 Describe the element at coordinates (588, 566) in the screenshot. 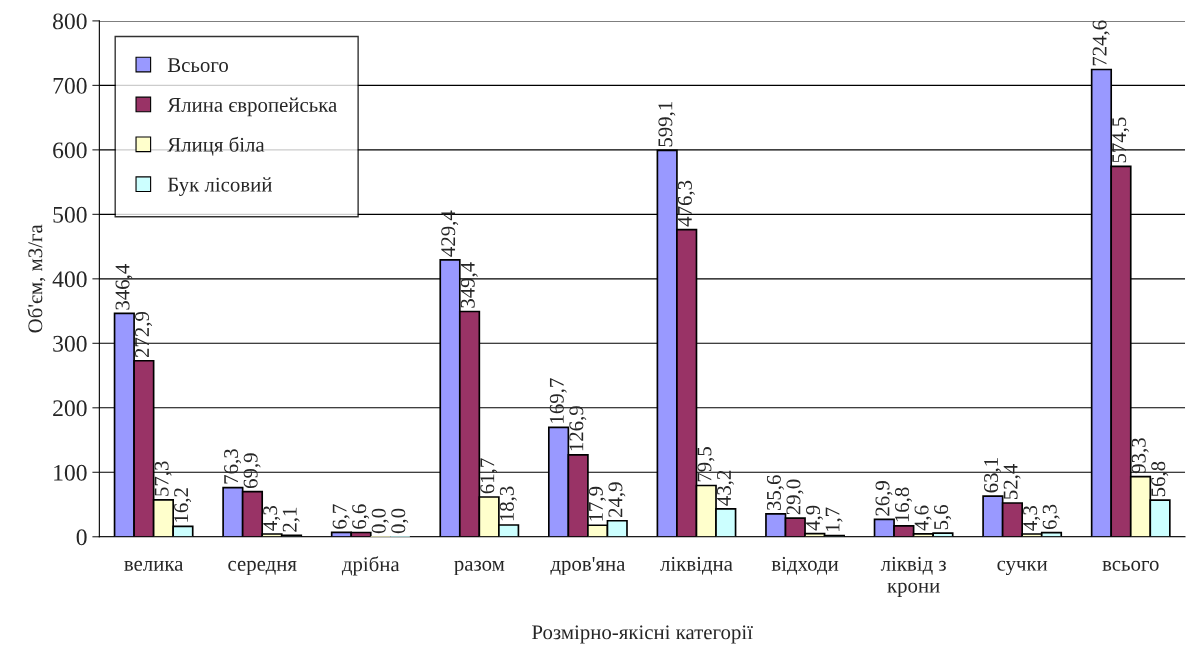

I see `x-tick-label: дров'яна` at that location.